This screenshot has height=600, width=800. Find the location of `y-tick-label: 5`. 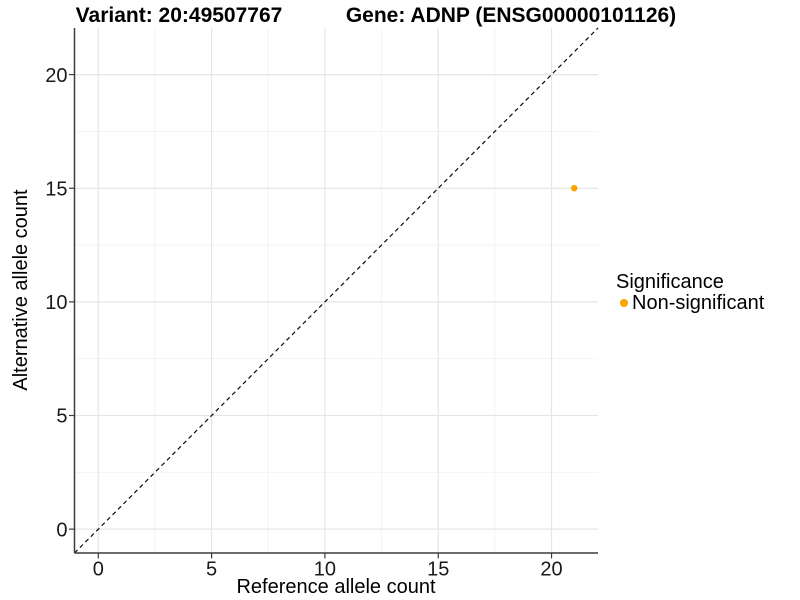

y-tick-label: 5 is located at coordinates (61, 417).